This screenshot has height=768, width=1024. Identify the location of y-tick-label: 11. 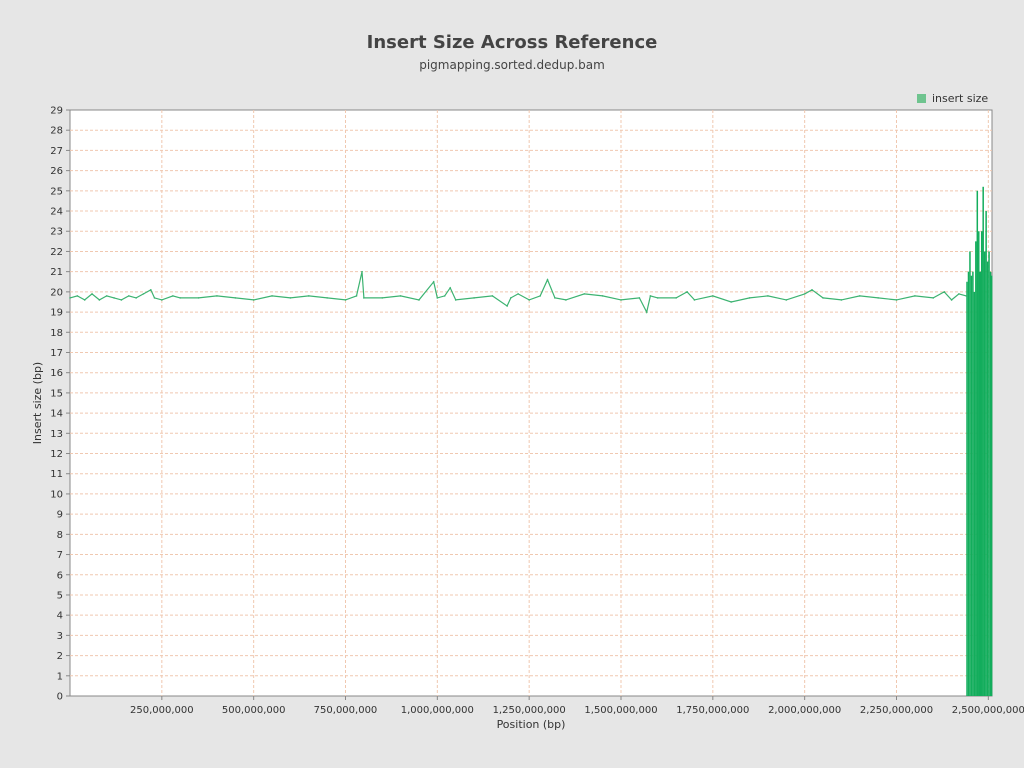
(56, 474).